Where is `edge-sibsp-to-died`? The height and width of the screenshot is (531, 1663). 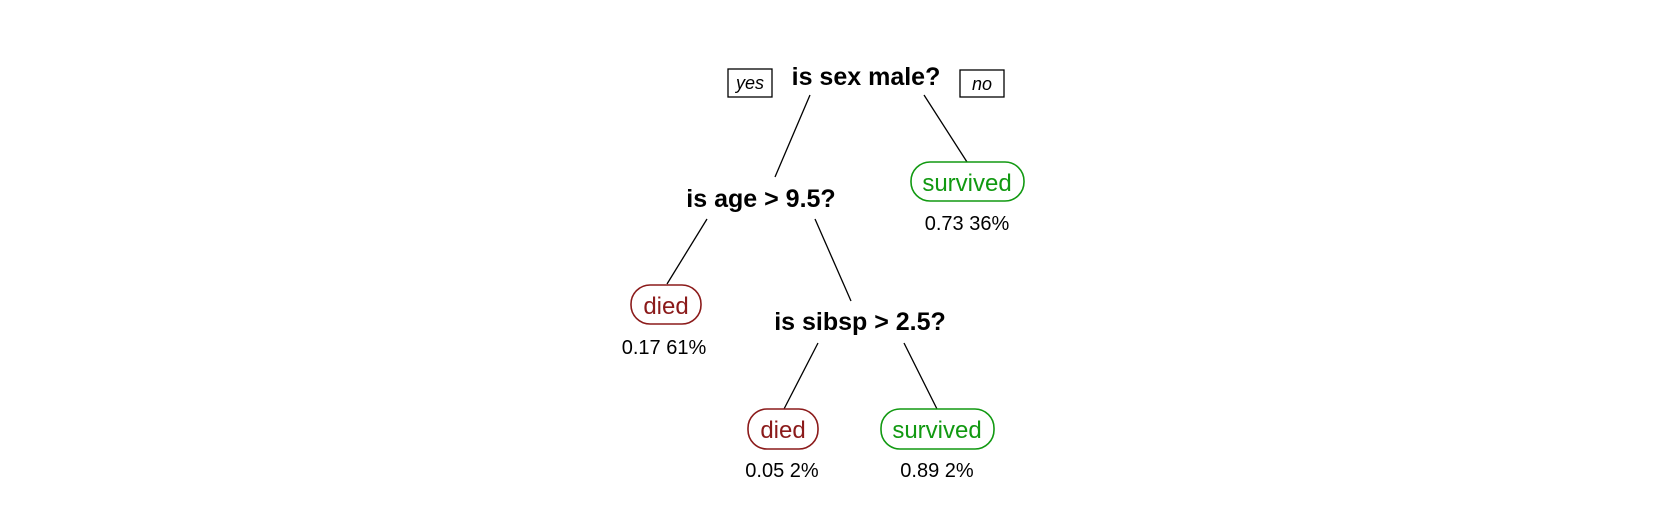
edge-sibsp-to-died is located at coordinates (801, 376).